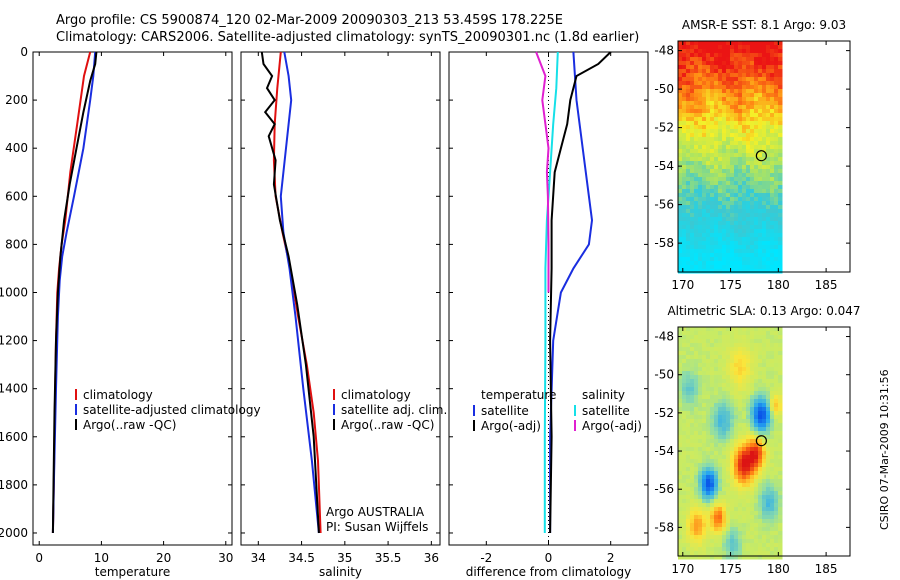 Image resolution: width=900 pixels, height=580 pixels. Describe the element at coordinates (14, 437) in the screenshot. I see `y-tick-label: 1600` at that location.